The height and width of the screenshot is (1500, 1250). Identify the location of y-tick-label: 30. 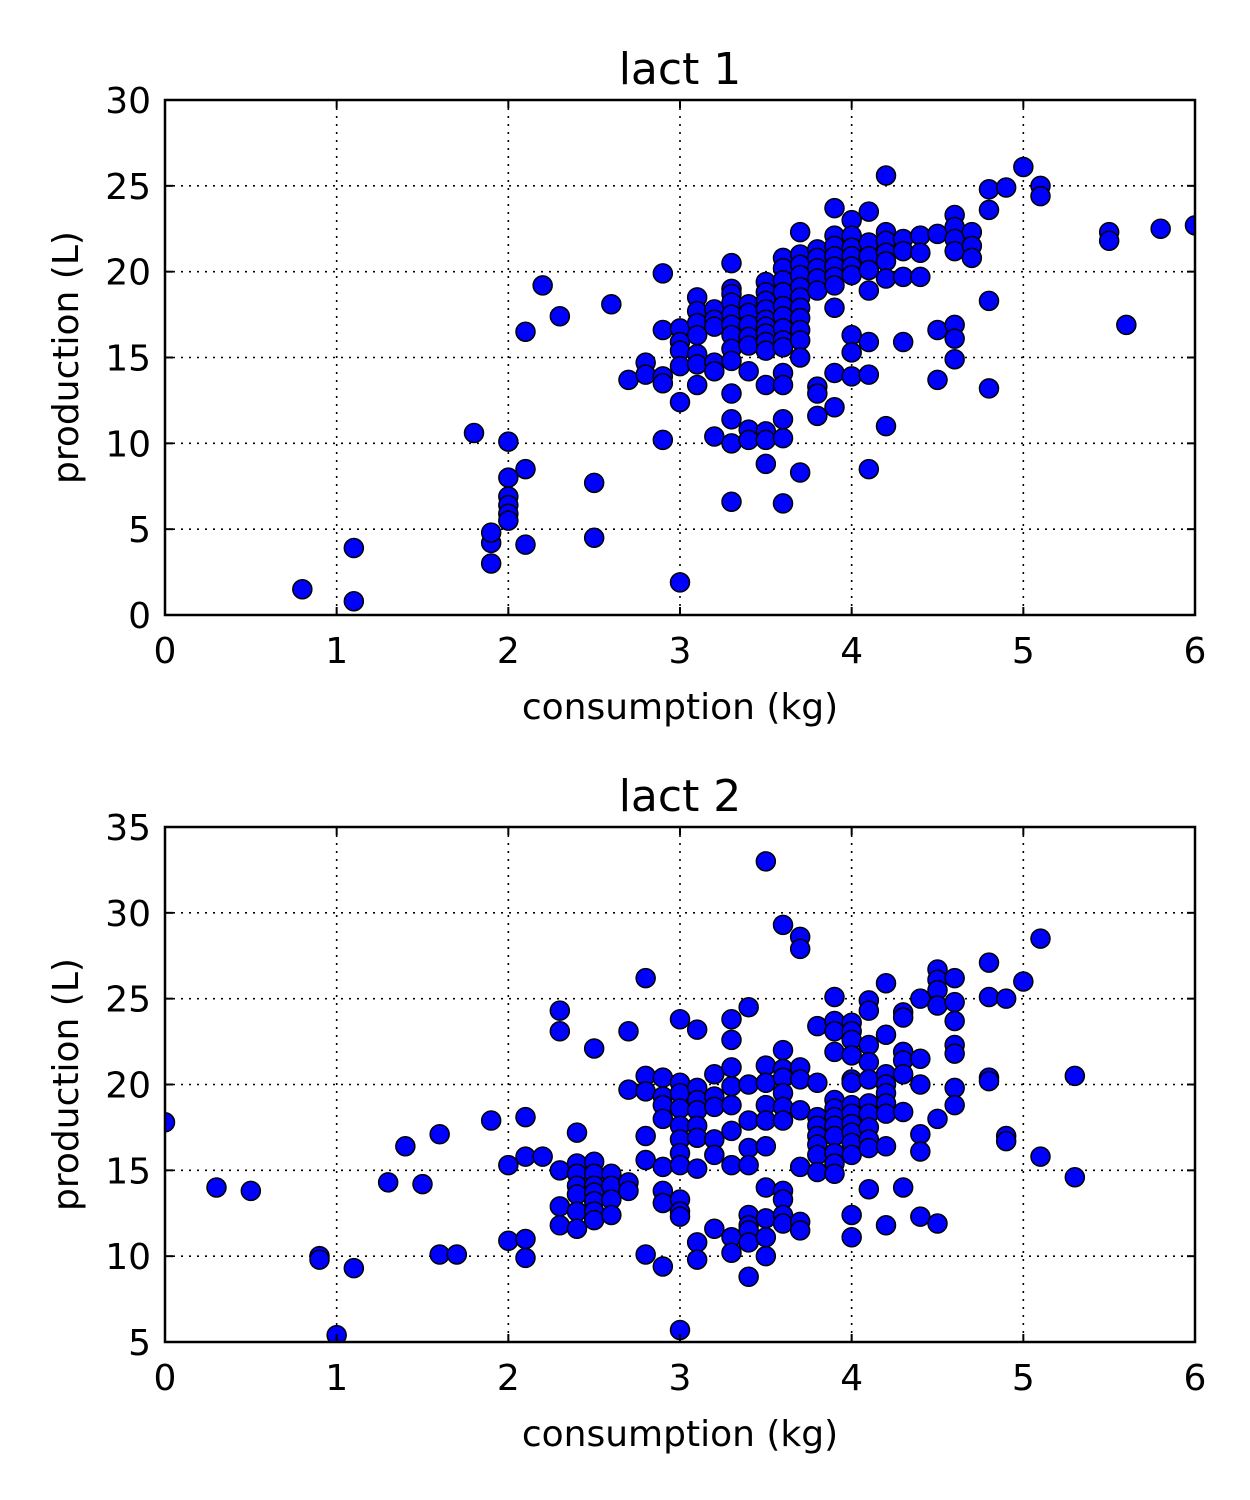
(128, 914).